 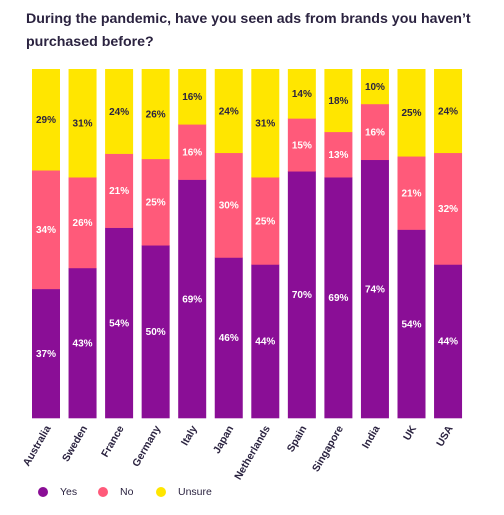 I want to click on bar-australia-no, so click(x=46, y=230).